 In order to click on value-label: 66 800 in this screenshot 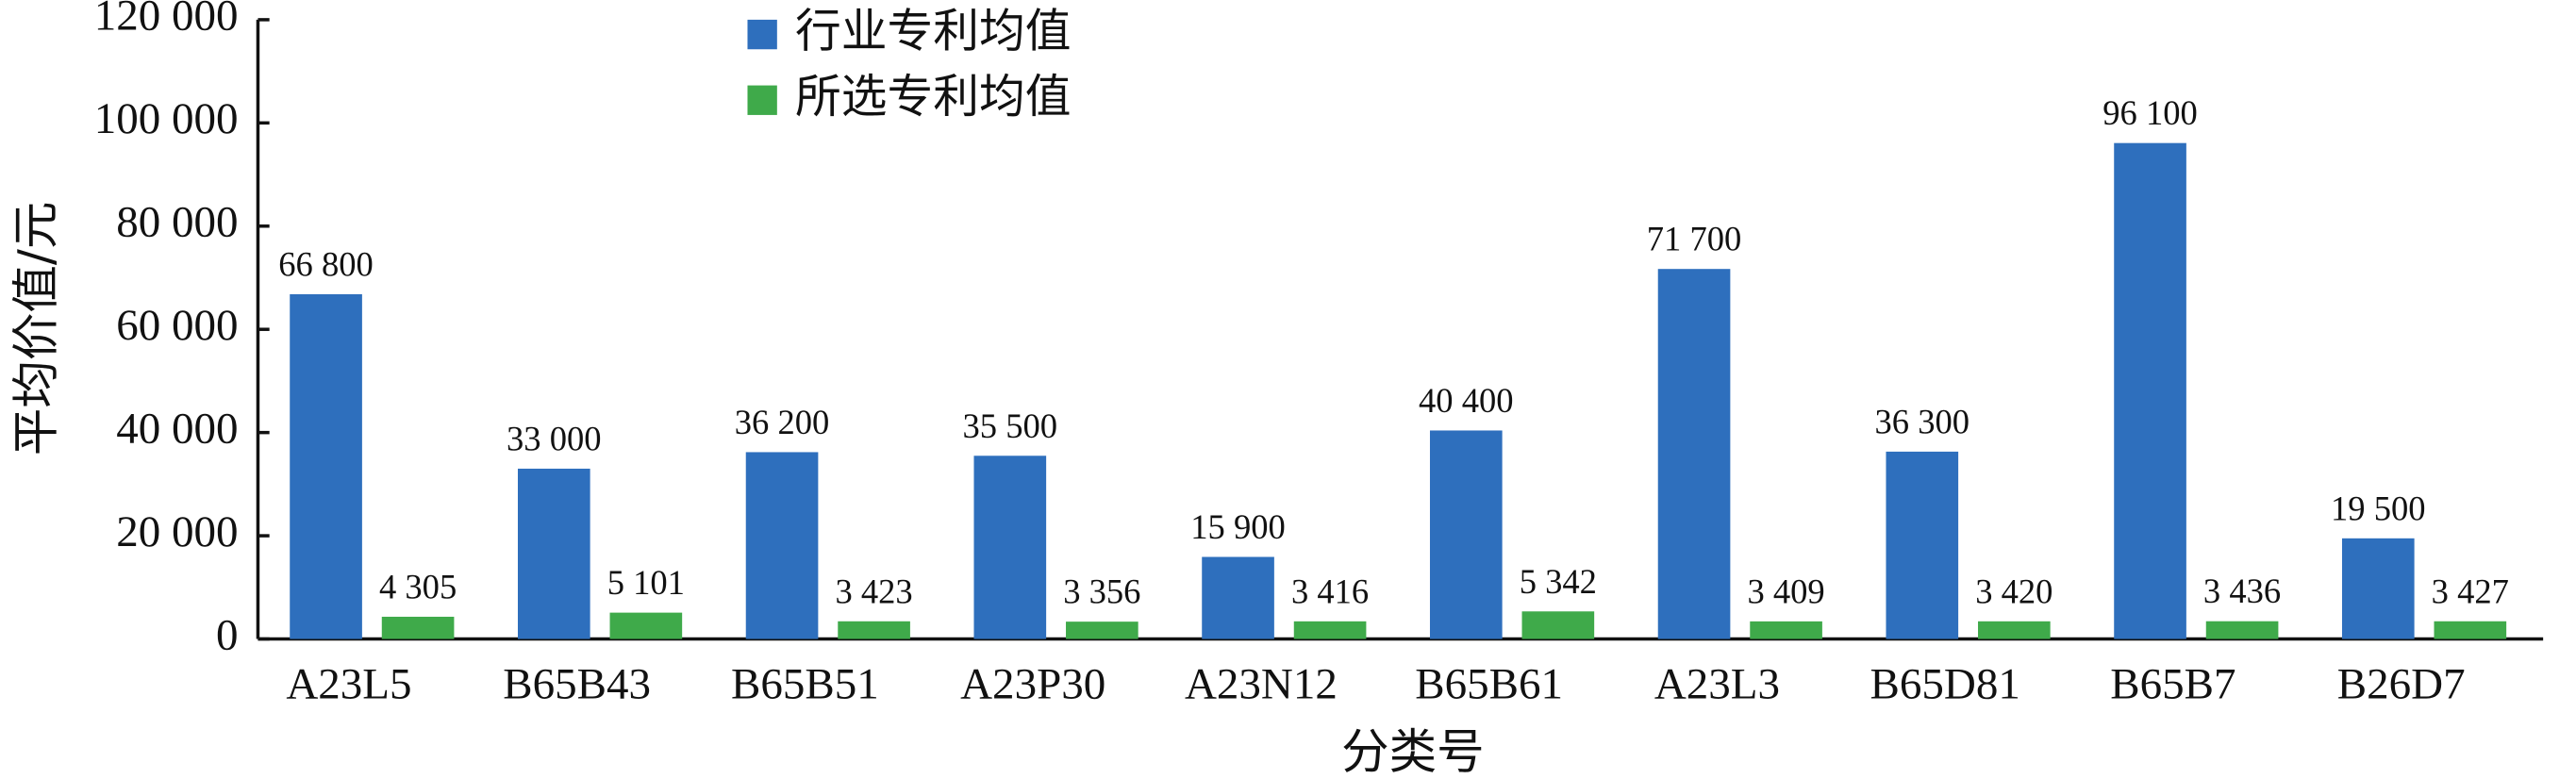, I will do `click(326, 264)`.